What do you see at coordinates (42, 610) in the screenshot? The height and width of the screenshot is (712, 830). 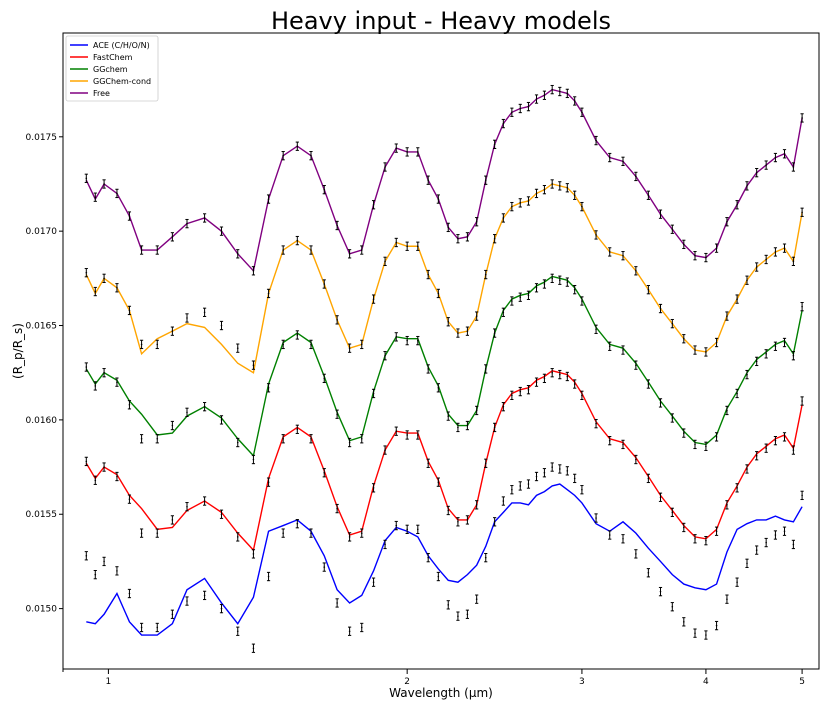 I see `y-tick-label: 0.0150` at bounding box center [42, 610].